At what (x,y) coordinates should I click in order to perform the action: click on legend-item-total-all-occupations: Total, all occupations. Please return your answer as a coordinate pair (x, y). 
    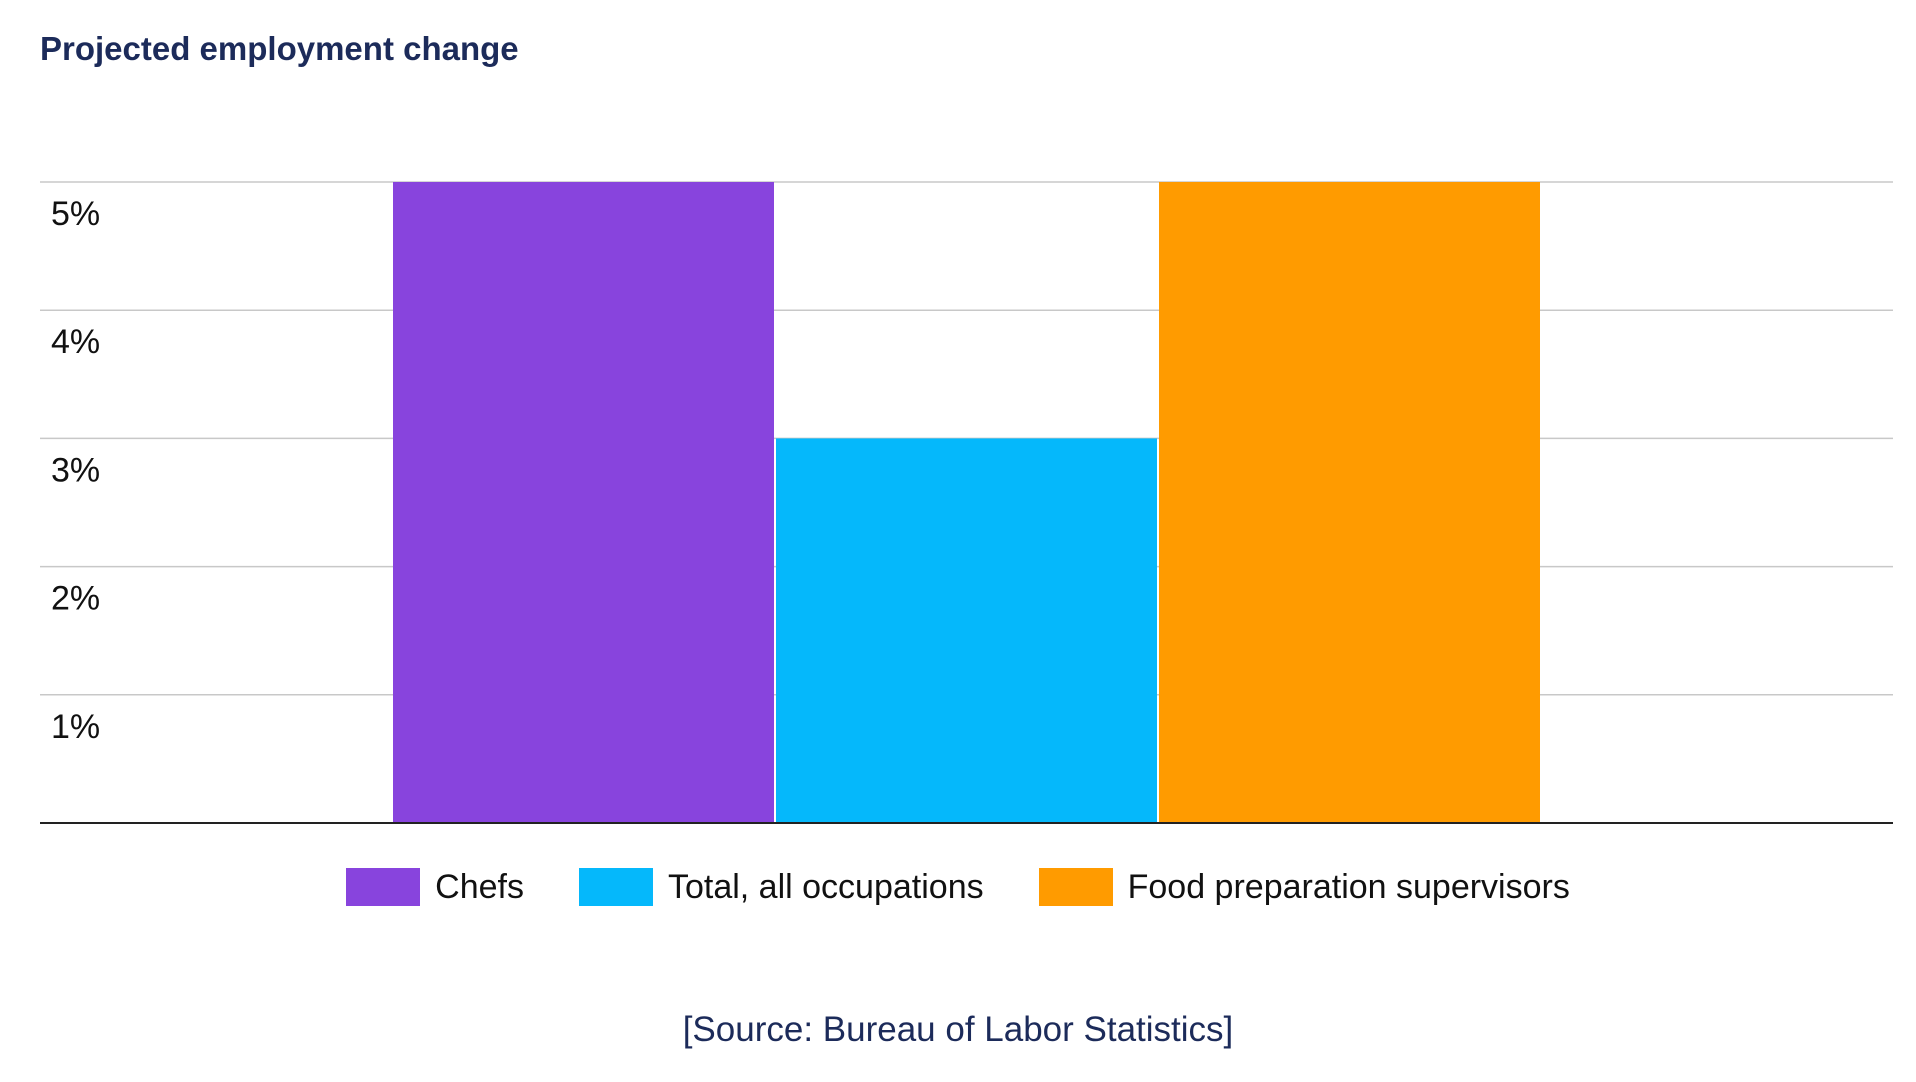
    Looking at the image, I should click on (781, 887).